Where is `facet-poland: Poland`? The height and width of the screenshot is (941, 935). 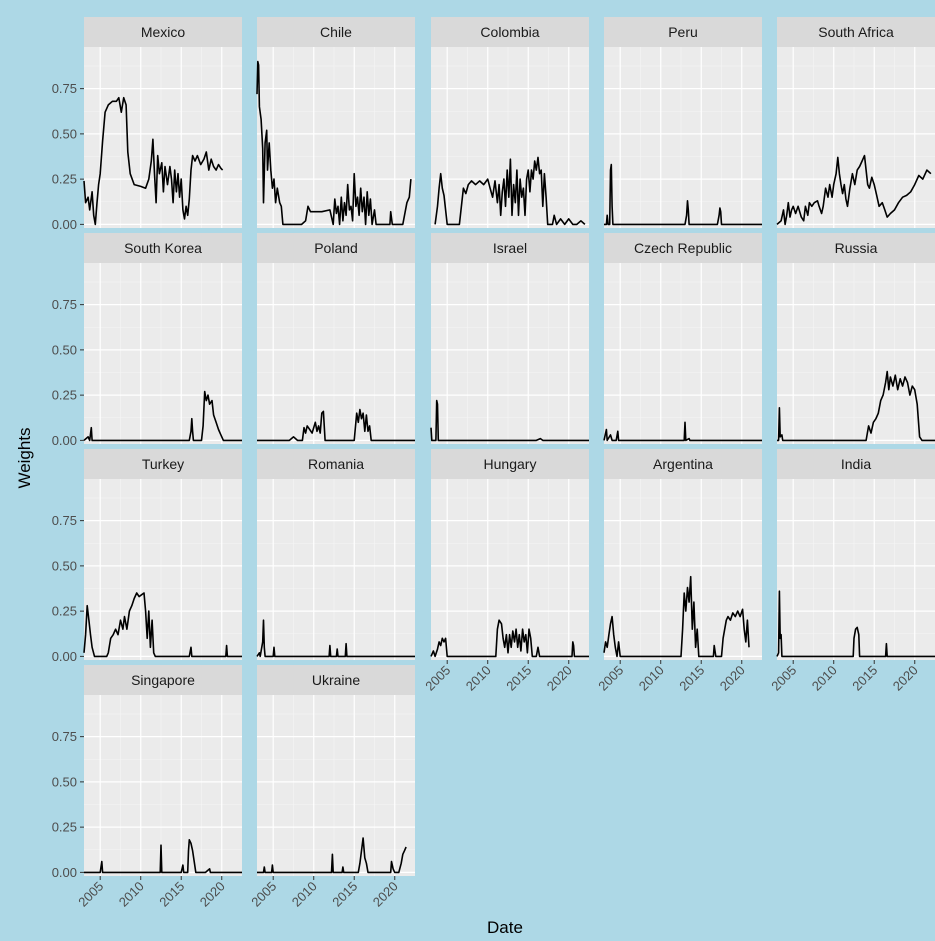
facet-poland: Poland is located at coordinates (336, 338).